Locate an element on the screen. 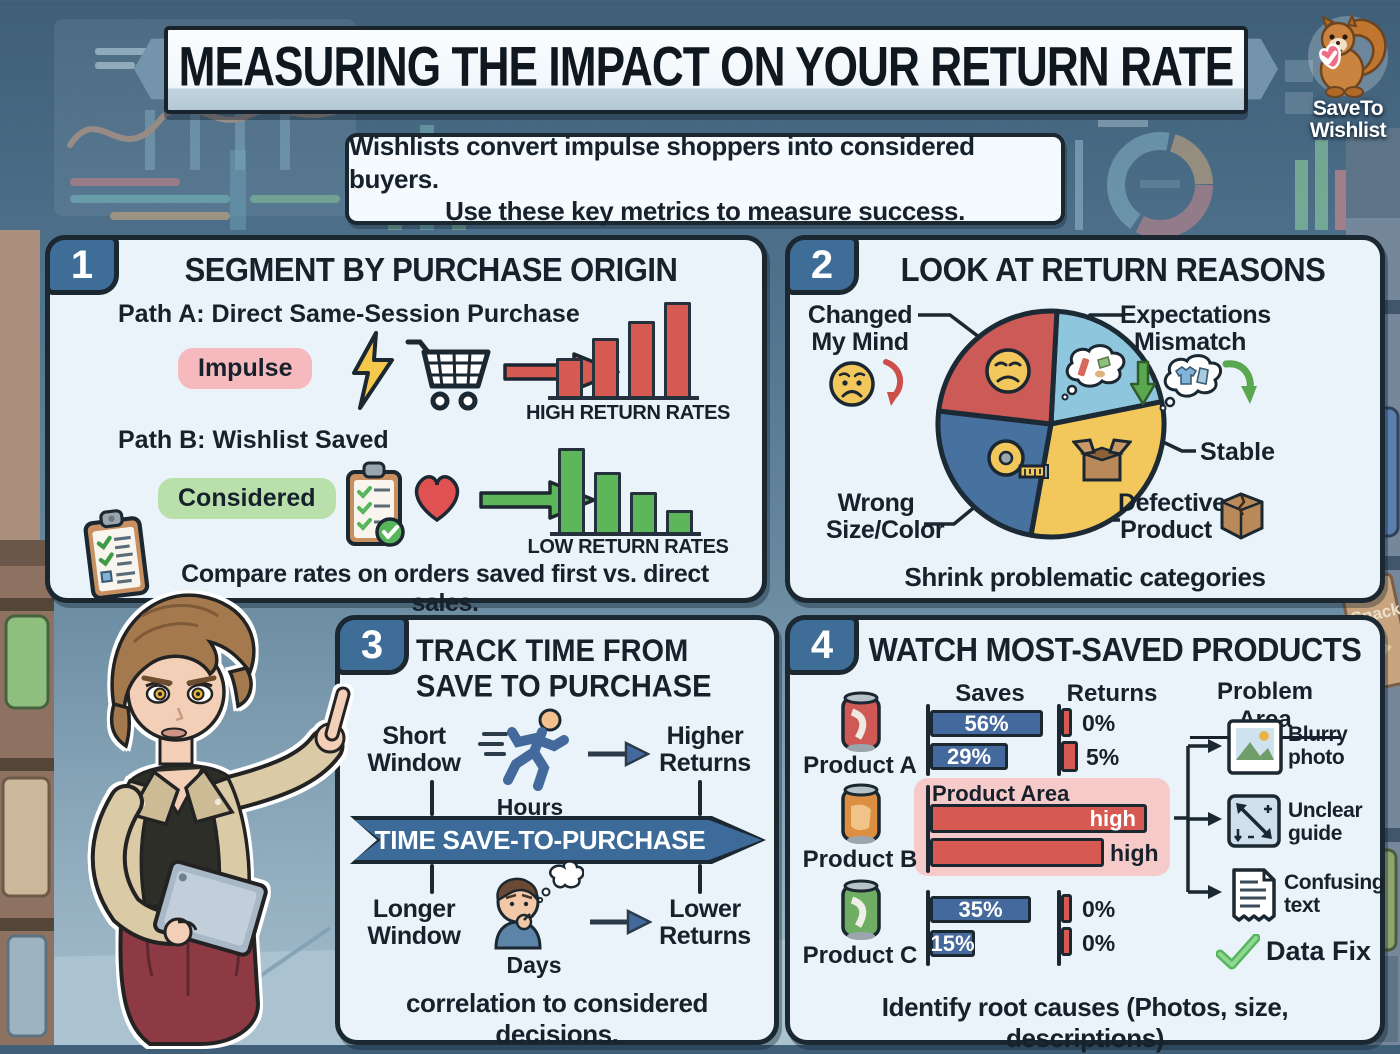  longer-window-label: Longer Window is located at coordinates (414, 922).